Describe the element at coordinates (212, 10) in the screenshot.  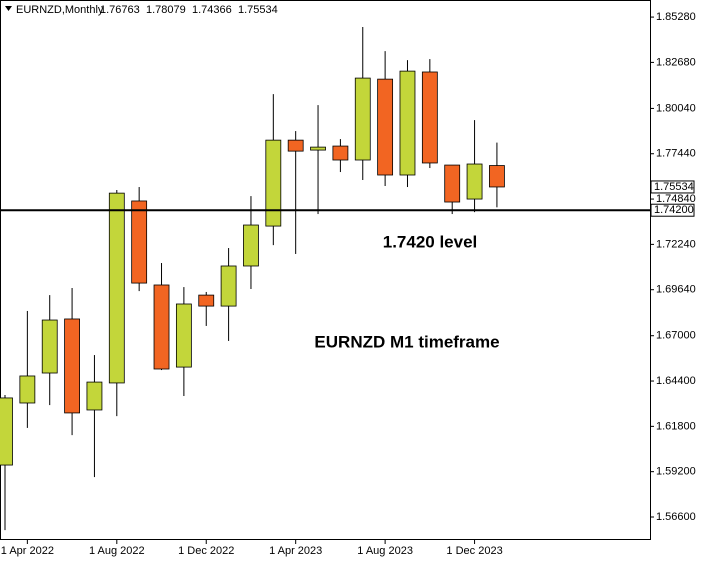
I see `ohlc-low: 1.74366` at that location.